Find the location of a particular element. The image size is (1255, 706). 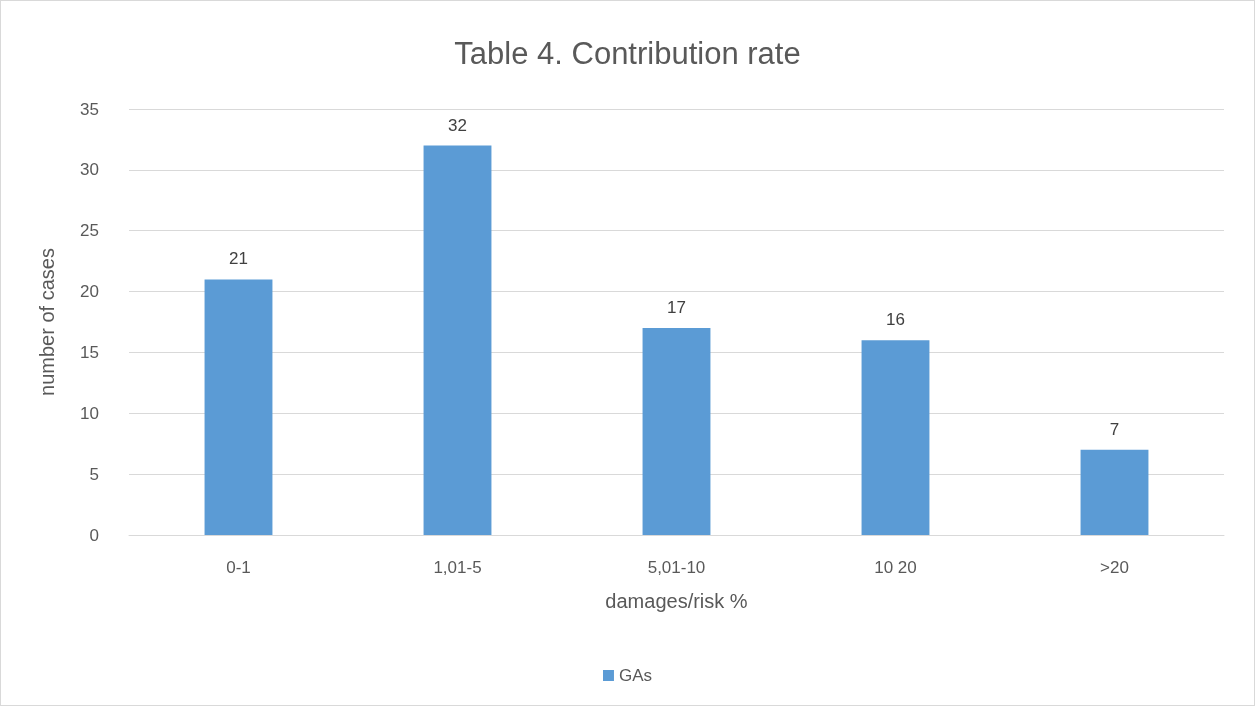

y-tick-label: 20 is located at coordinates (89, 292).